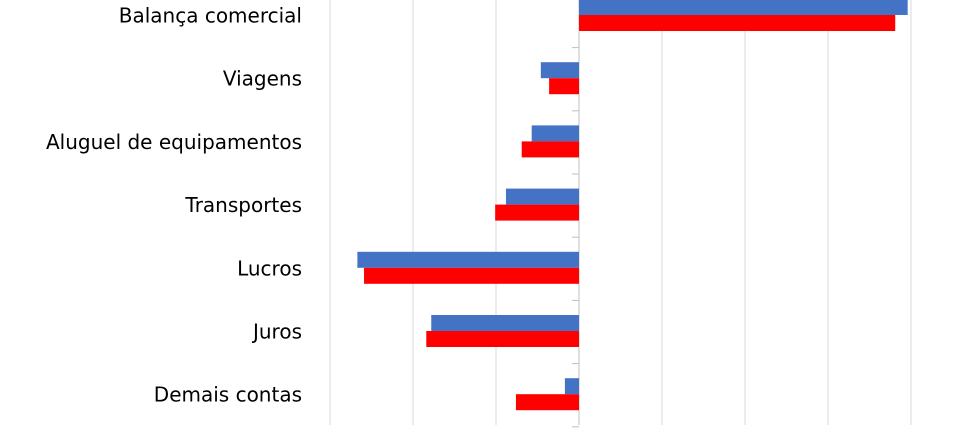 The height and width of the screenshot is (443, 971). What do you see at coordinates (262, 79) in the screenshot?
I see `y-tick-label: Viagens` at bounding box center [262, 79].